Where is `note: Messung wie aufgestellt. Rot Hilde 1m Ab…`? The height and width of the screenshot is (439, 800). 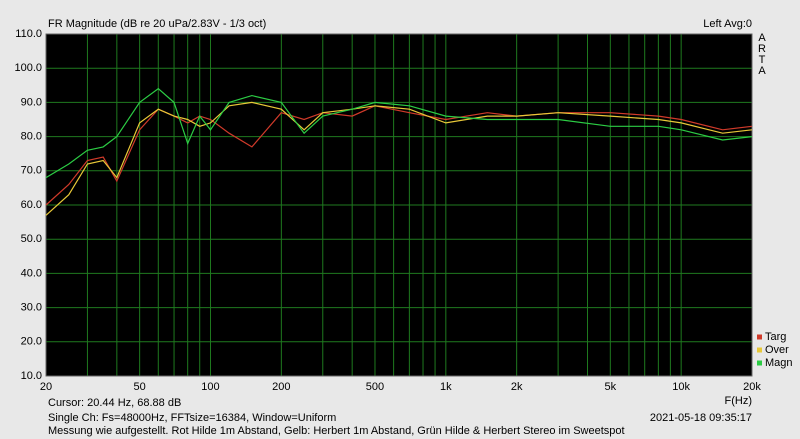 note: Messung wie aufgestellt. Rot Hilde 1m Ab… is located at coordinates (336, 431).